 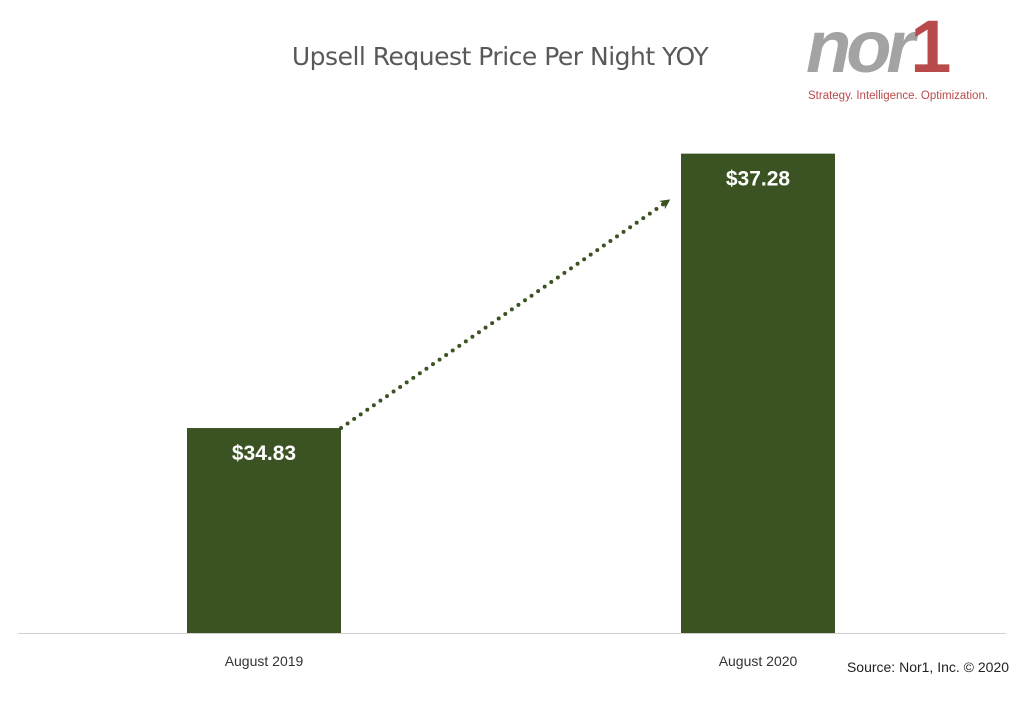 What do you see at coordinates (264, 453) in the screenshot?
I see `value-label: $34.83` at bounding box center [264, 453].